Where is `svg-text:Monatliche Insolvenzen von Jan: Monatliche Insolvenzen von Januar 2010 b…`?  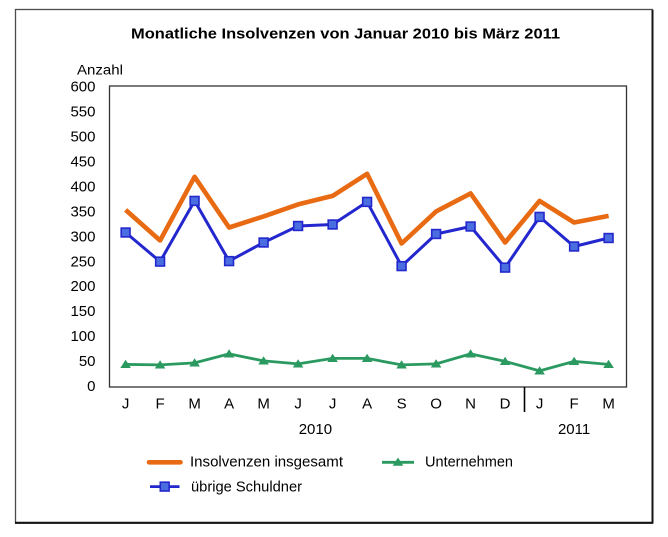 svg-text:Monatliche Insolvenzen von Jan: Monatliche Insolvenzen von Januar 2010 b… is located at coordinates (345, 35).